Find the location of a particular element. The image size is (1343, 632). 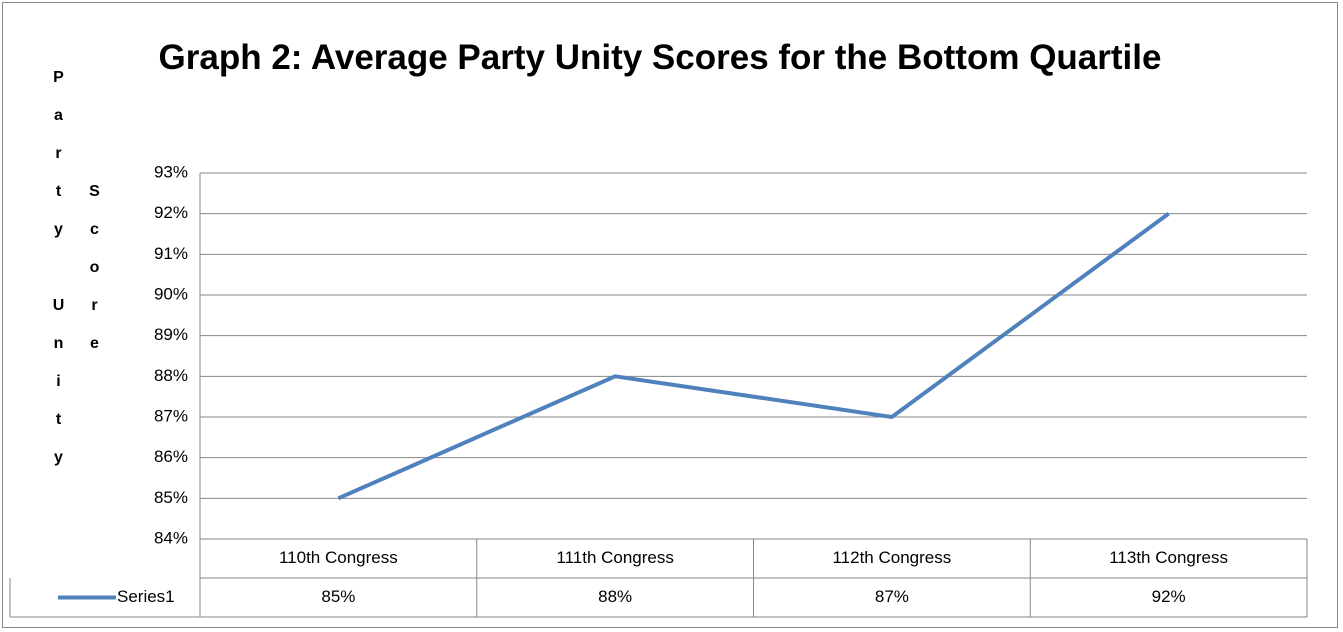

y-axis-label: Party Unity Score is located at coordinates (76, 278).